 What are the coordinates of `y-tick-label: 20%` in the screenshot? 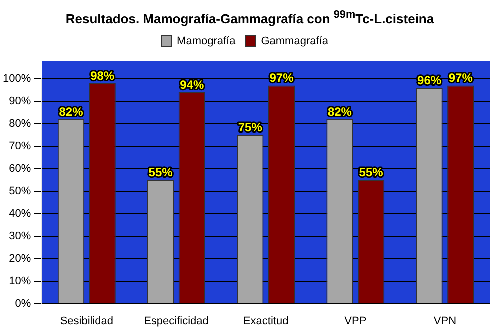 It's located at (20, 258).